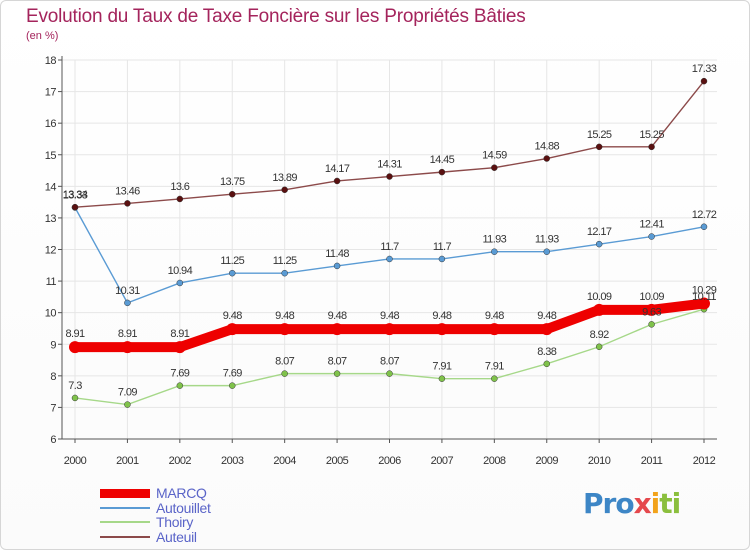  What do you see at coordinates (670, 503) in the screenshot?
I see `logo-part-4: ti` at bounding box center [670, 503].